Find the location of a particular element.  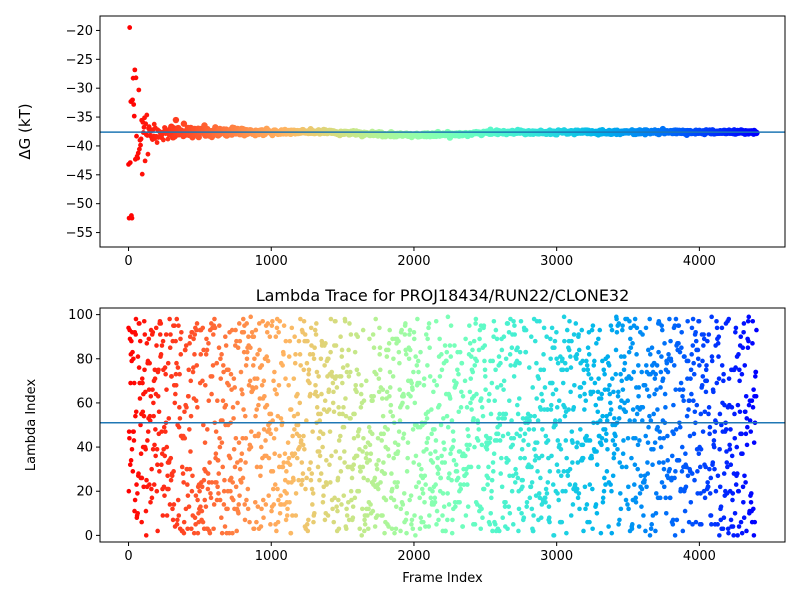

y-tick-label: −50 is located at coordinates (79, 204).